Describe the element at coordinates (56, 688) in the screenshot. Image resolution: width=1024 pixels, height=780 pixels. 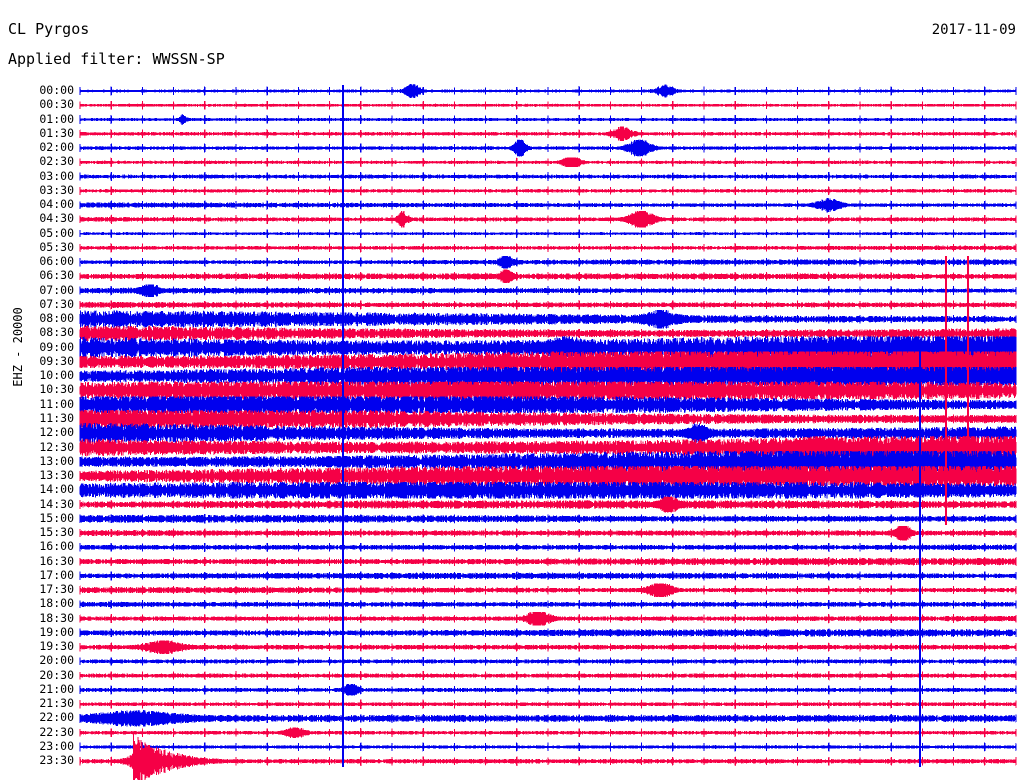
I see `time-tick-label: 21:00` at that location.